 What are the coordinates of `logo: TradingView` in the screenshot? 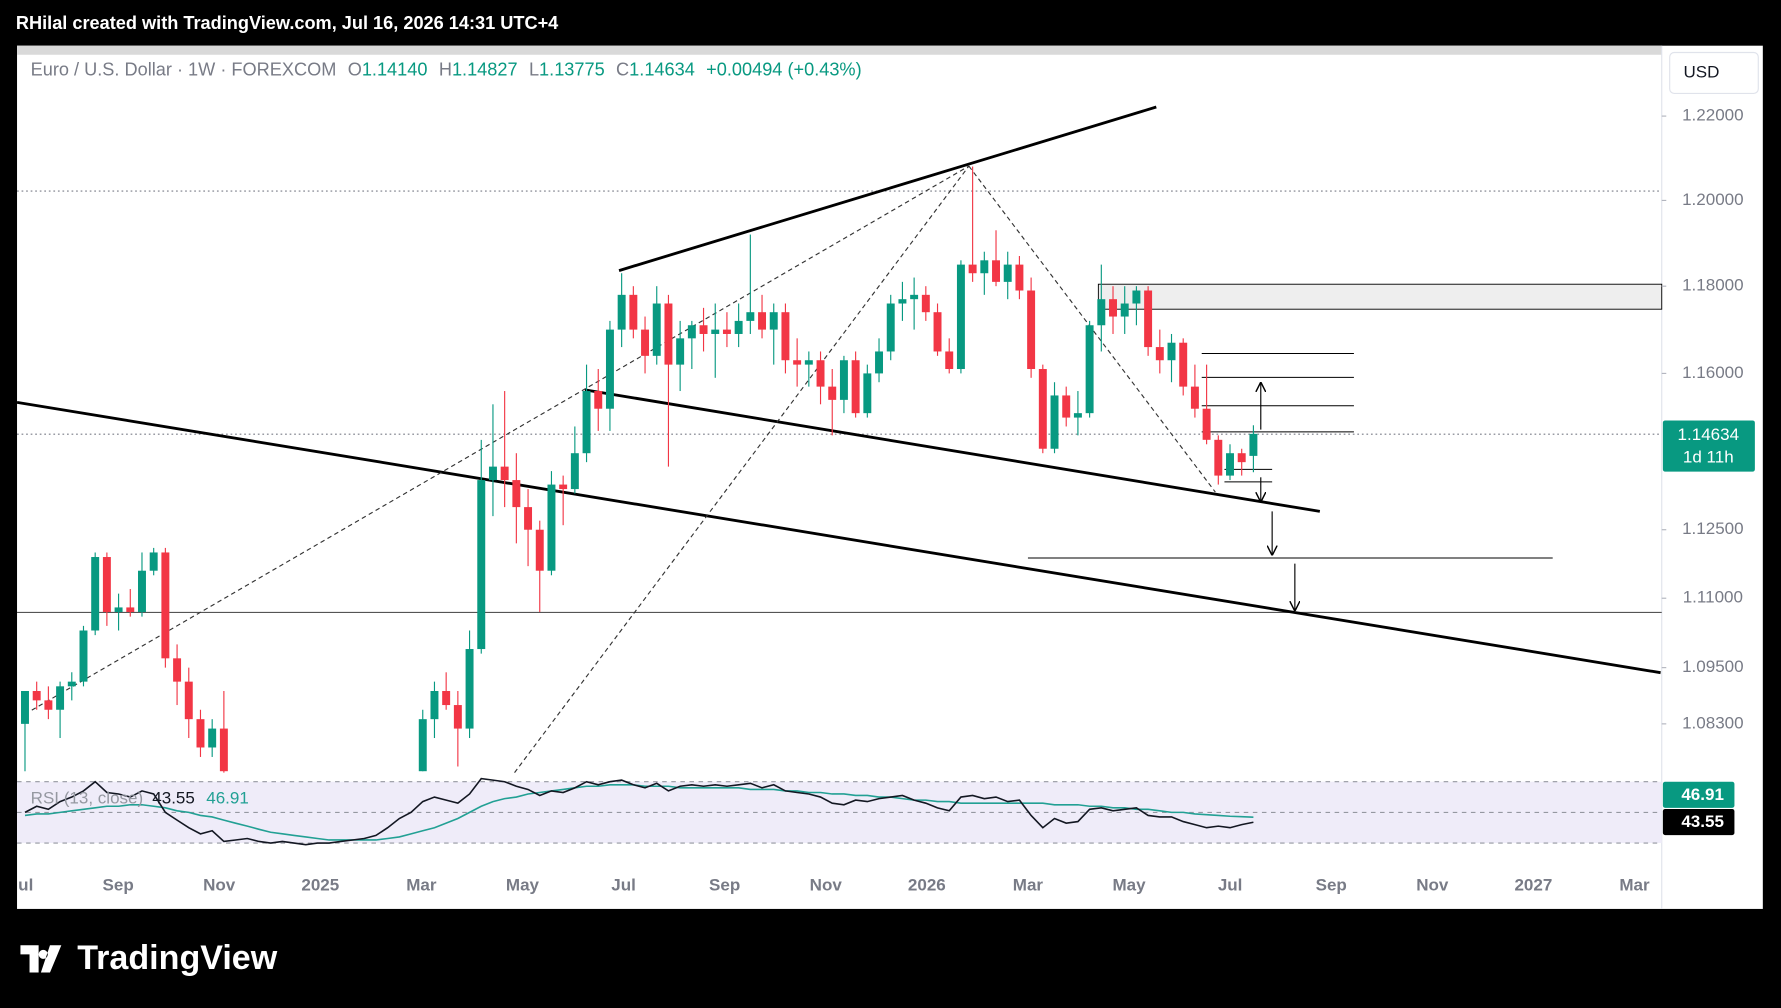 It's located at (149, 958).